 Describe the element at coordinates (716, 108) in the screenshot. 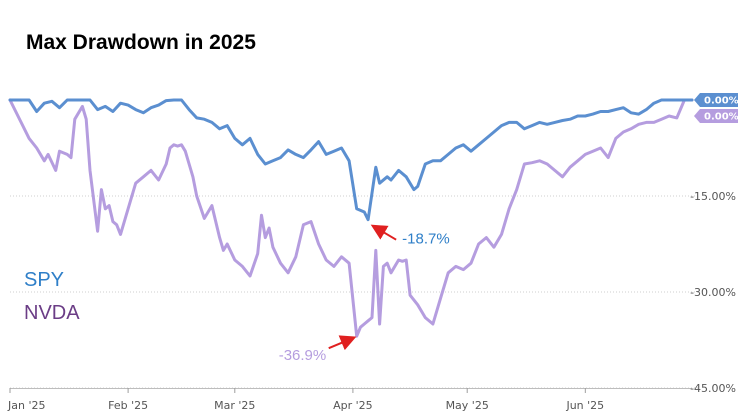

I see `end-value-badges: 0.00% 0.00%` at that location.